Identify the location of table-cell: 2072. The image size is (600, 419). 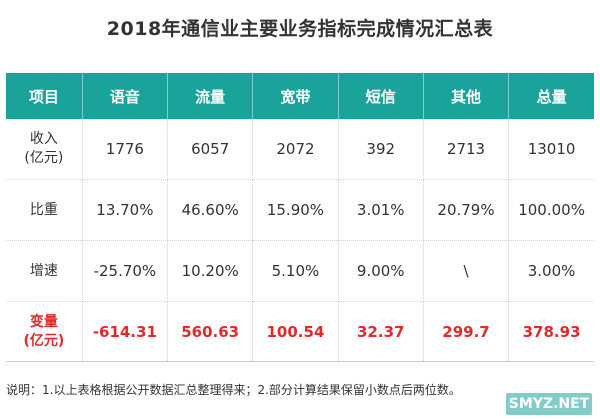
(295, 149).